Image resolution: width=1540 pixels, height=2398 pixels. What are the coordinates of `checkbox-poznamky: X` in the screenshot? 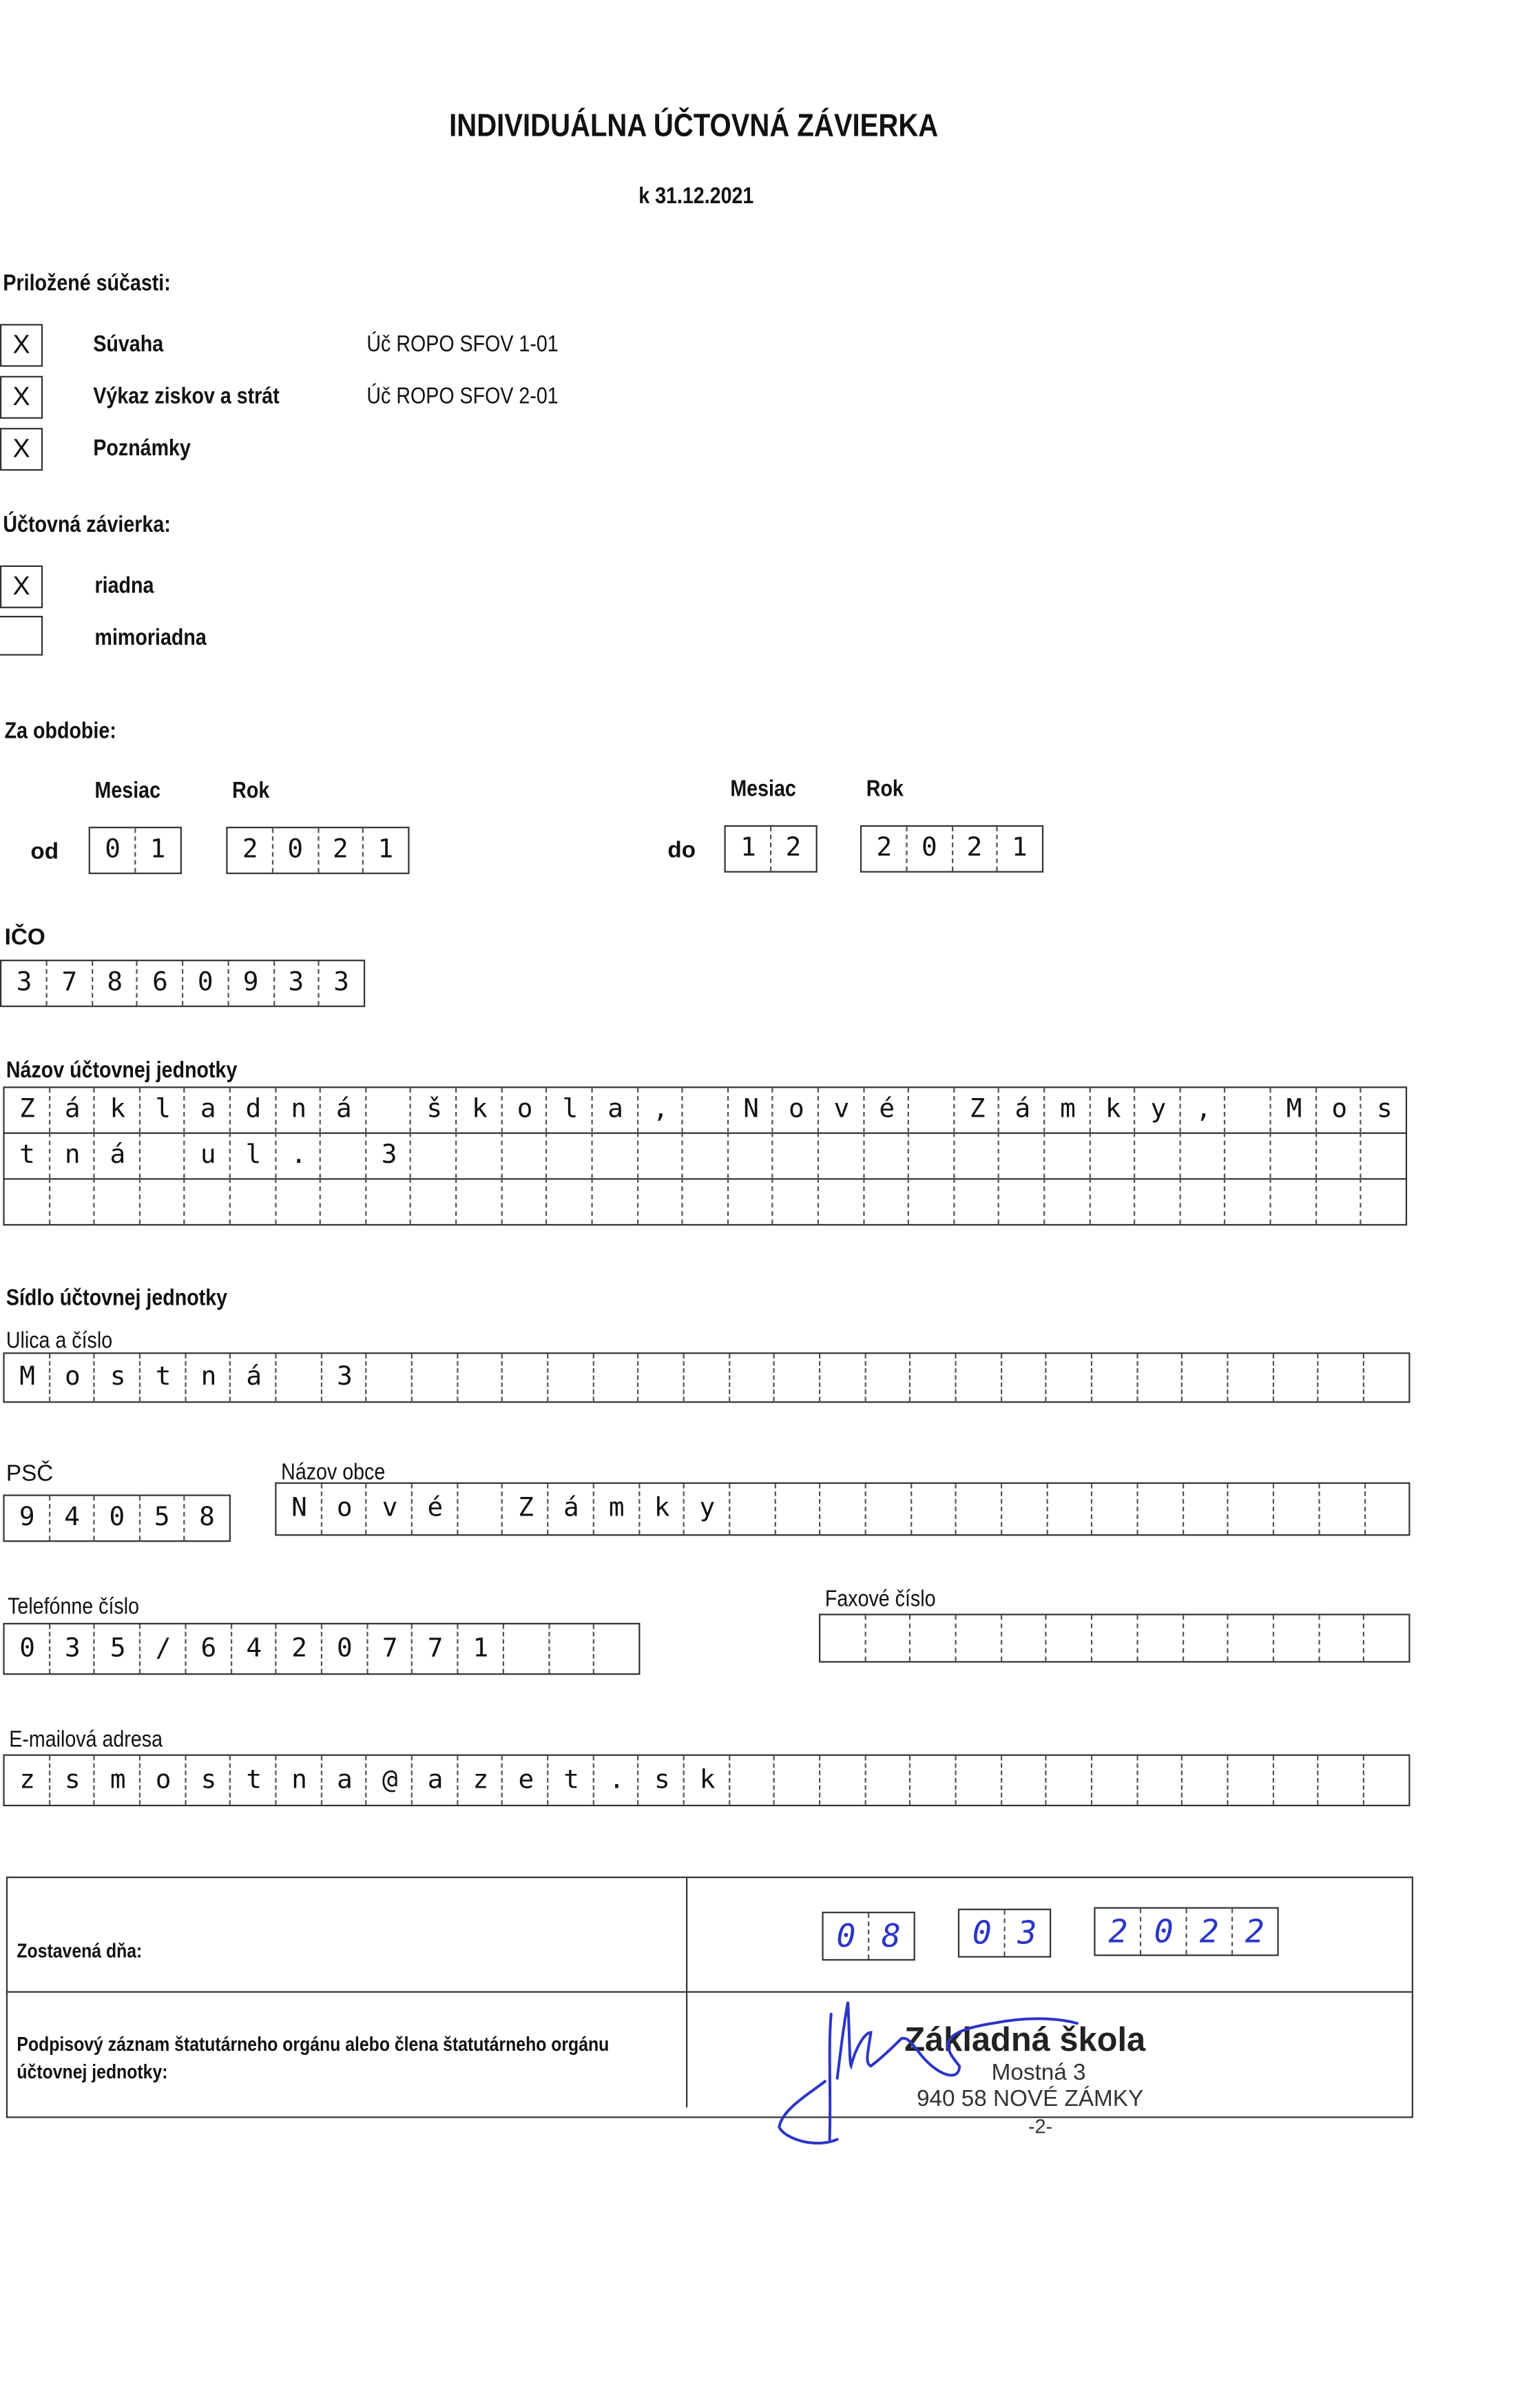 It's located at (21, 449).